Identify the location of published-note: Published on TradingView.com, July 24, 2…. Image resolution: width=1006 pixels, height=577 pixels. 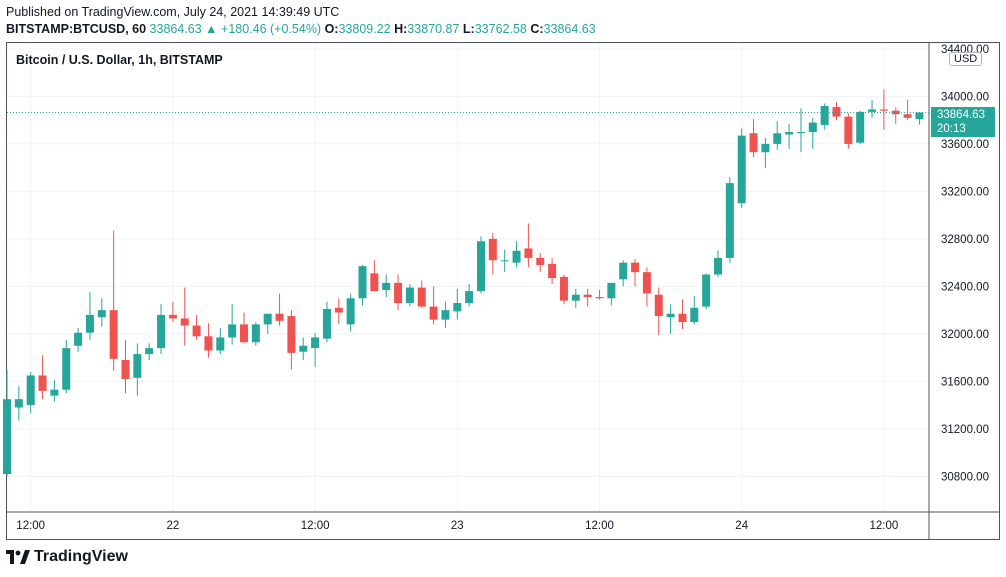
(173, 12).